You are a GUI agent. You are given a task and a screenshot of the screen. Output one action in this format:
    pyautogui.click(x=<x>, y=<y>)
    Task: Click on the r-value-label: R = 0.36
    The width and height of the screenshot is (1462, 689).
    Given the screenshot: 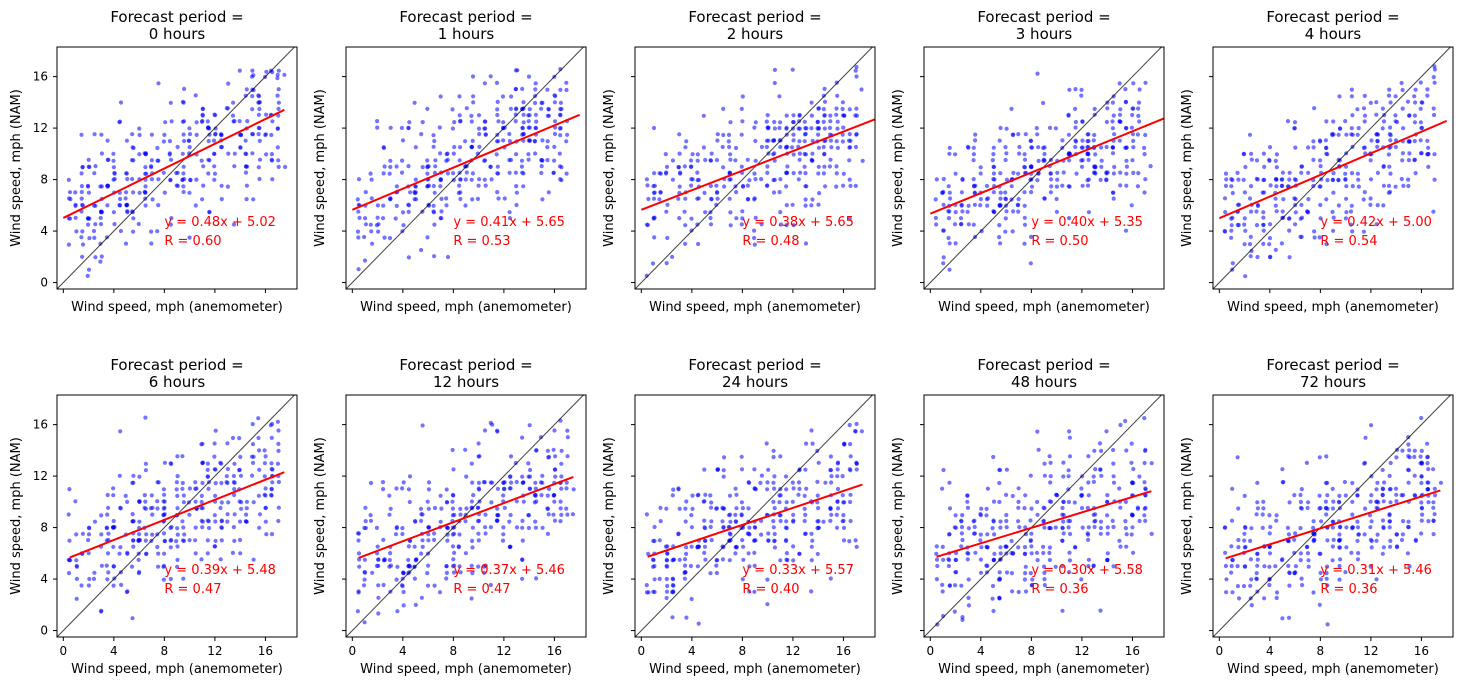 What is the action you would take?
    pyautogui.click(x=1059, y=589)
    